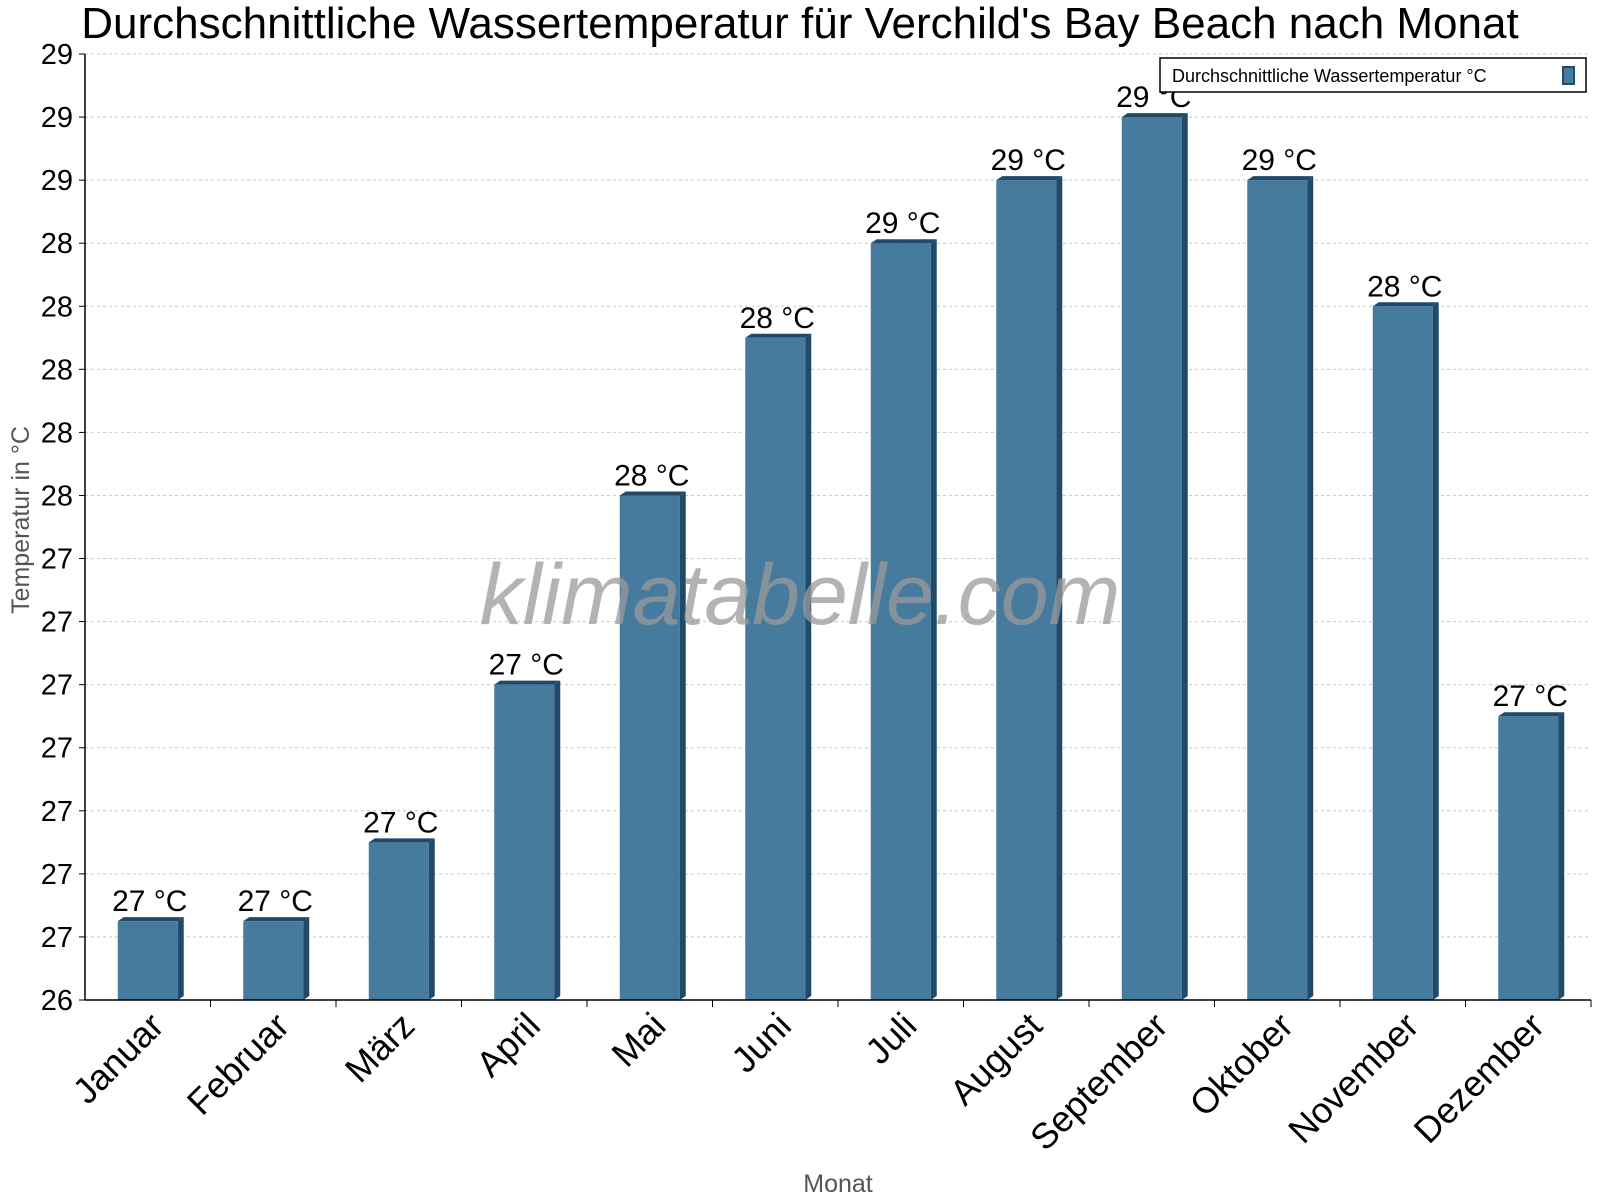  Describe the element at coordinates (1568, 75) in the screenshot. I see `legend-swatch` at that location.